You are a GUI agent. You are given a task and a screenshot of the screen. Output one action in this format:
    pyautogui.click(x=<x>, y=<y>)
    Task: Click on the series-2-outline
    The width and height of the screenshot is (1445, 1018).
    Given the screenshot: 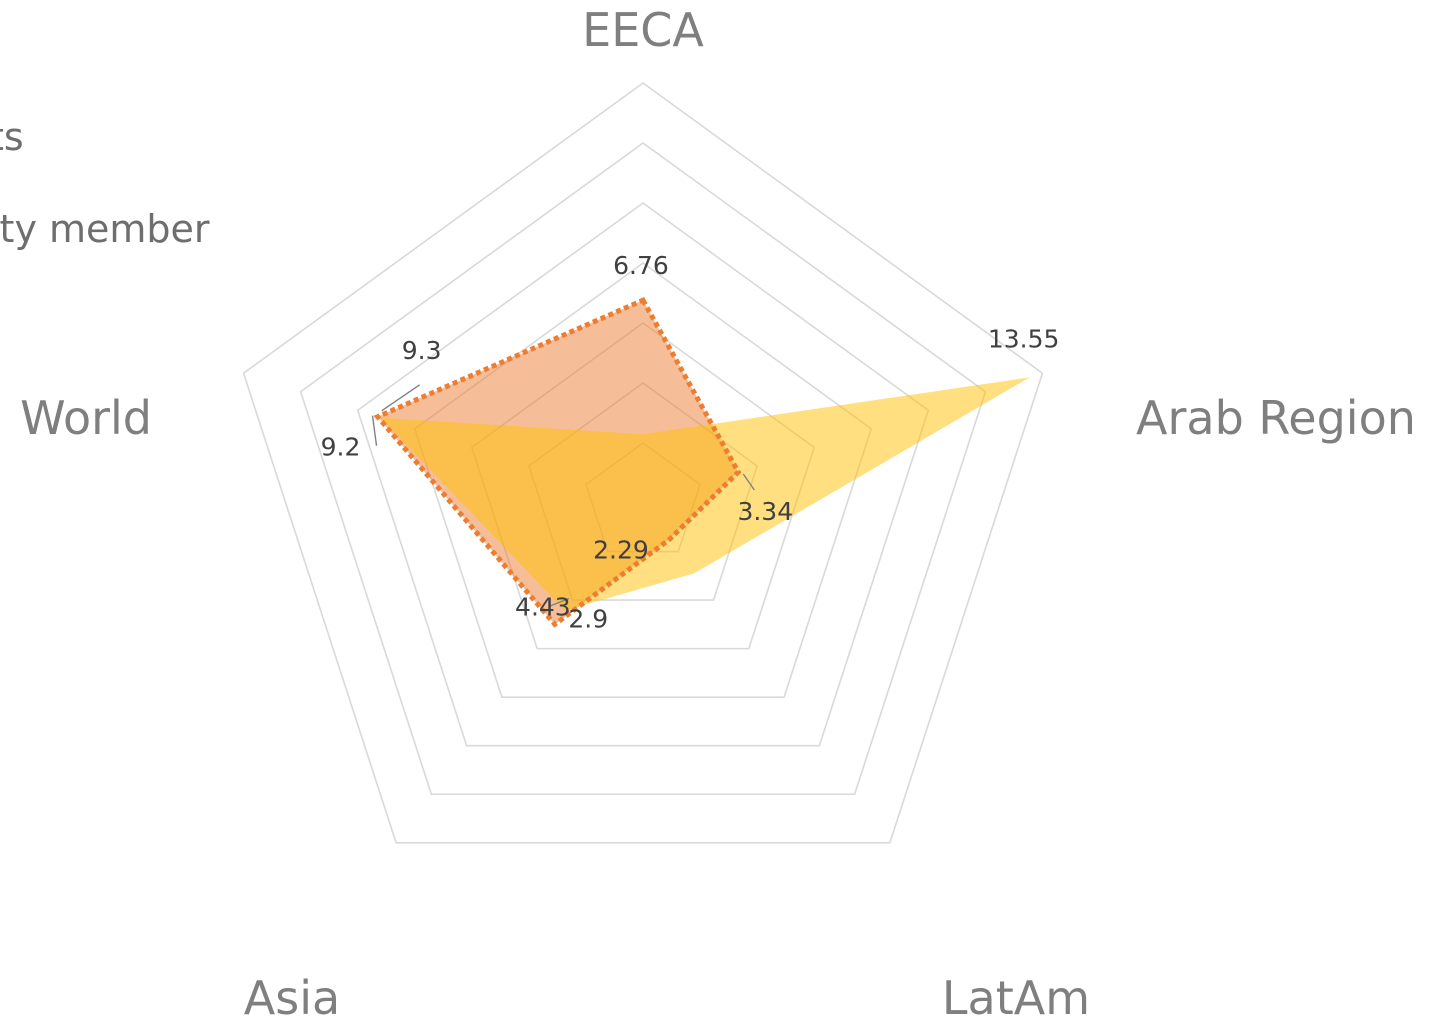 What is the action you would take?
    pyautogui.click(x=557, y=462)
    